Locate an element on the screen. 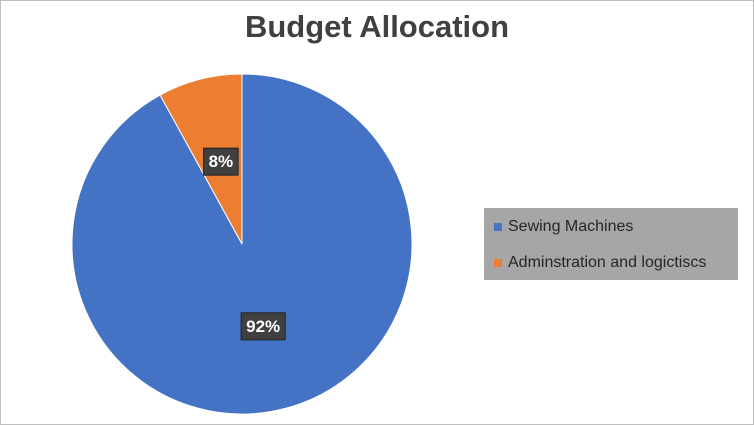  data-label-group: 92% is located at coordinates (263, 326).